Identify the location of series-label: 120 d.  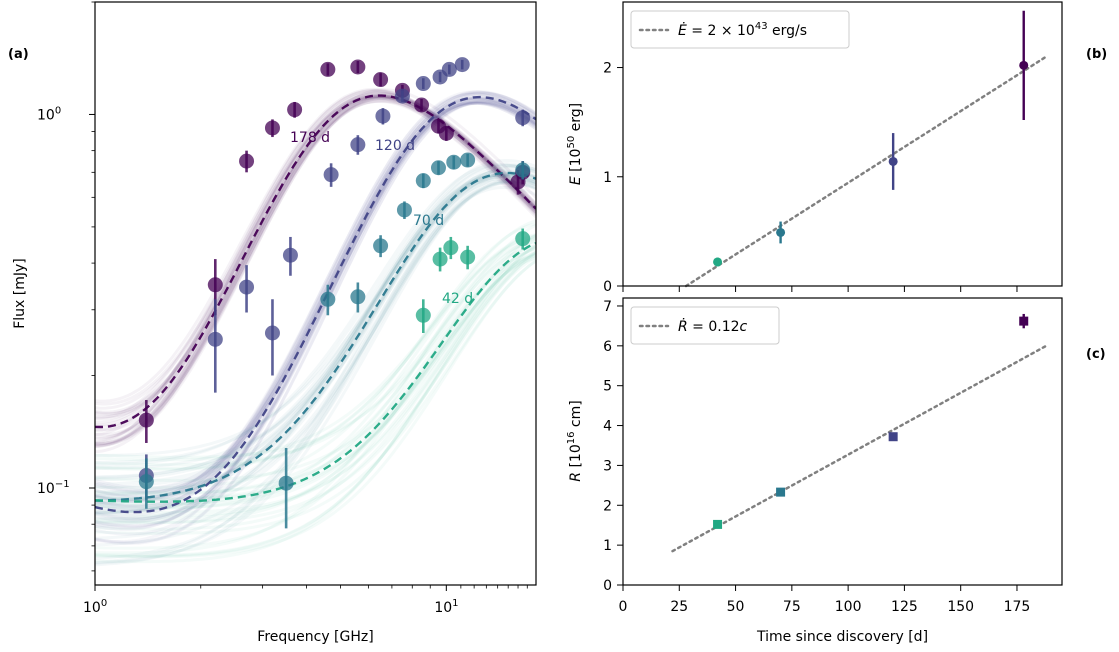
(395, 146).